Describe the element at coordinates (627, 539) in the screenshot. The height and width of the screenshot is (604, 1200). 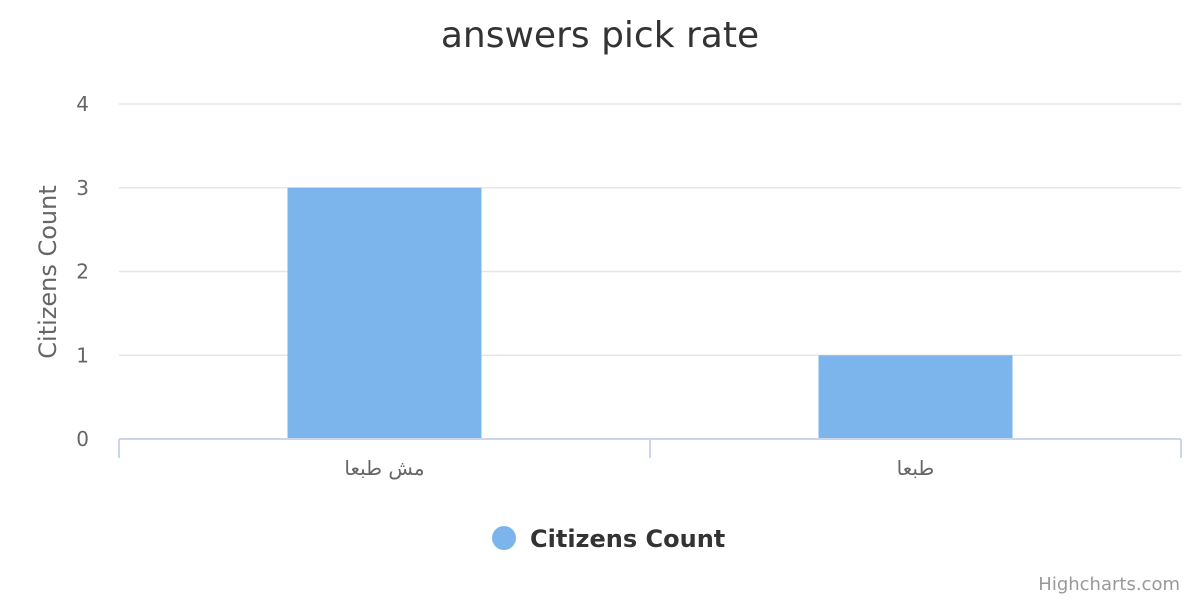
I see `legend-label: Citizens Count` at that location.